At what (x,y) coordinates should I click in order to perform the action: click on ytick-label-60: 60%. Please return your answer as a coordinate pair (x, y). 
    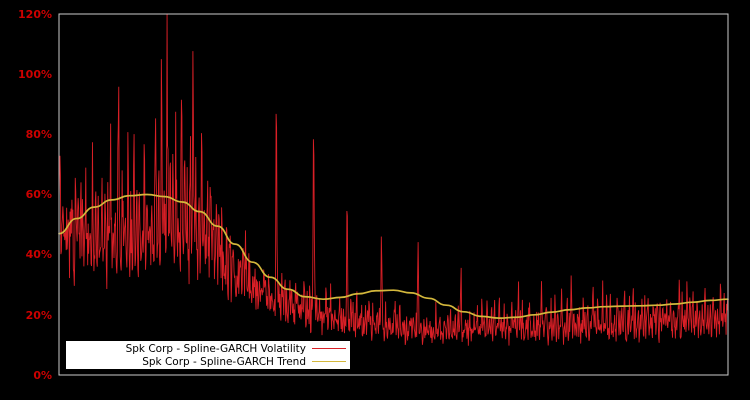
    Looking at the image, I should click on (38, 194).